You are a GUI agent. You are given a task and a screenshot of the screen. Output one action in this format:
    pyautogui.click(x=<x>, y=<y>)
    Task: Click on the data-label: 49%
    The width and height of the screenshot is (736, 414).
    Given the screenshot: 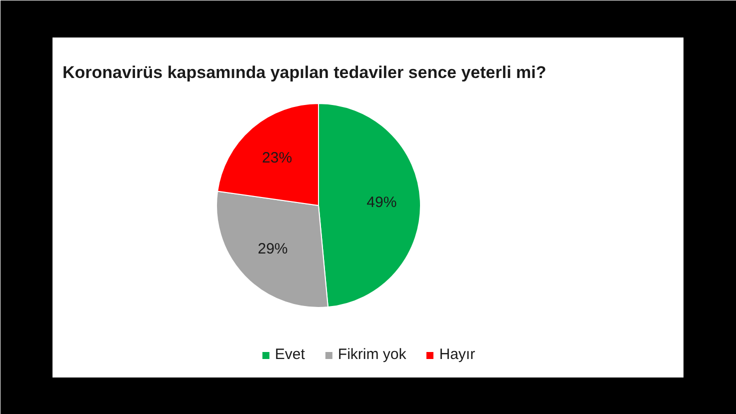 What is the action you would take?
    pyautogui.click(x=381, y=203)
    